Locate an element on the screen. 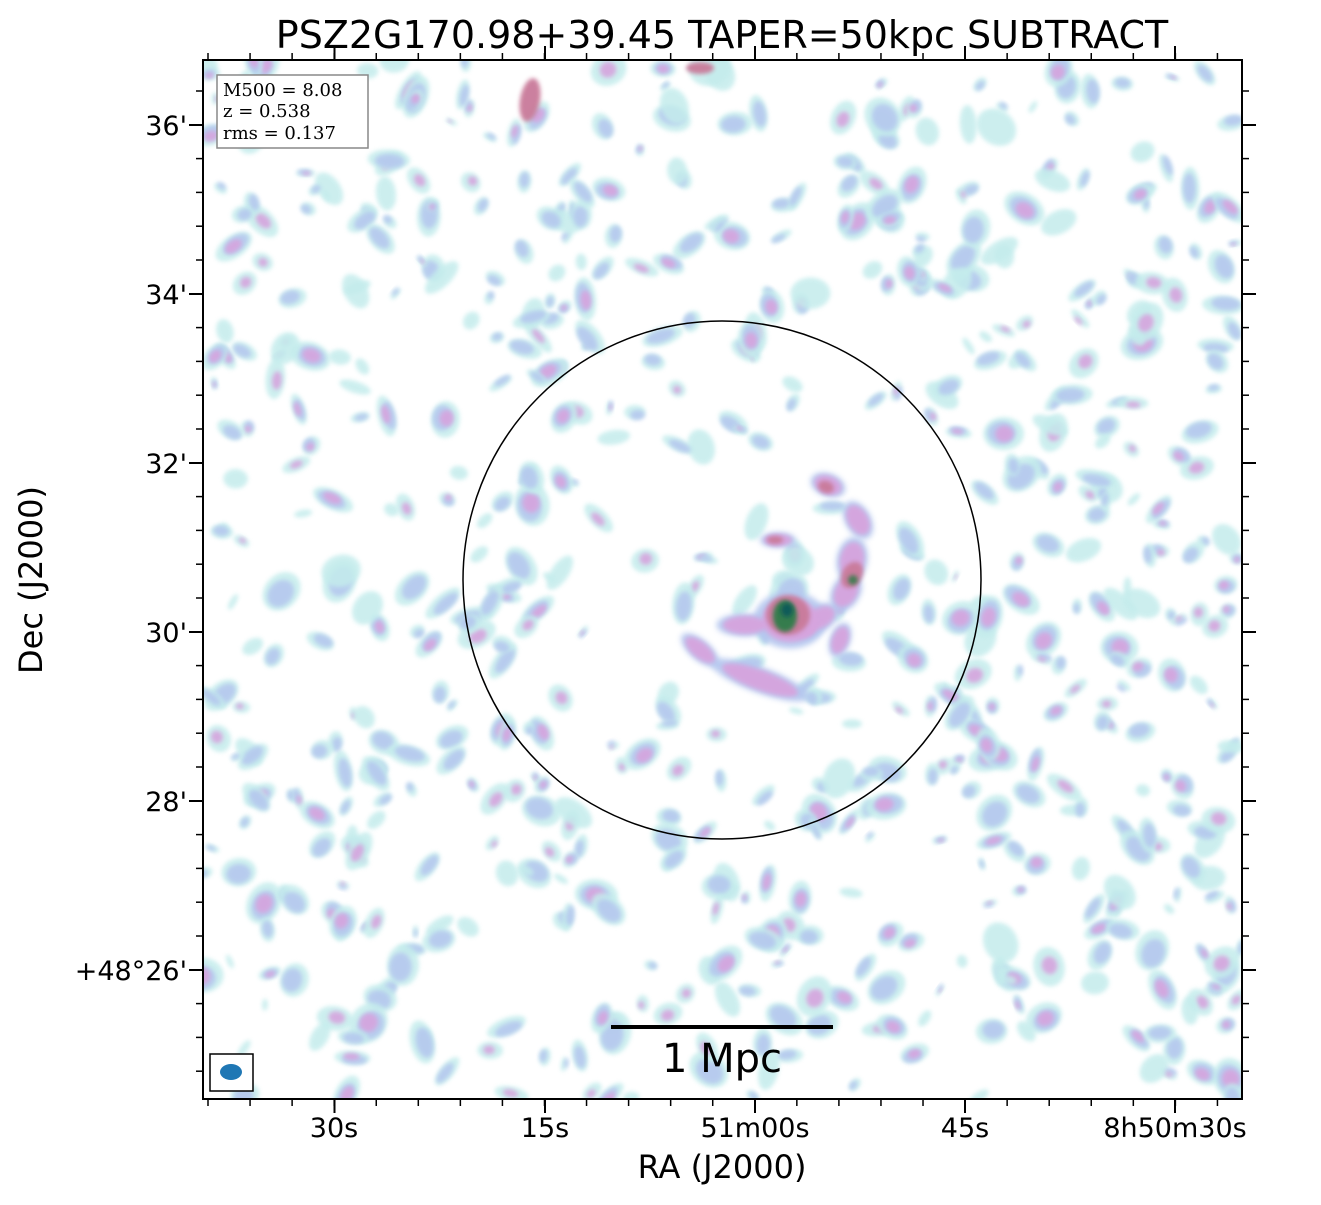 This screenshot has width=1321, height=1205. y-tick-label-34: 34' is located at coordinates (166, 295).